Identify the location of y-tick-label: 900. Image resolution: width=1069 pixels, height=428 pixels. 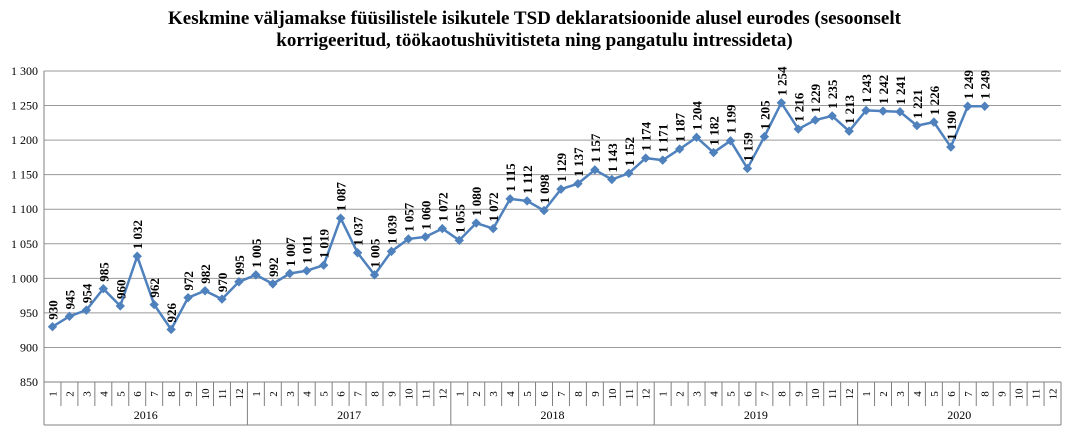
(29, 347).